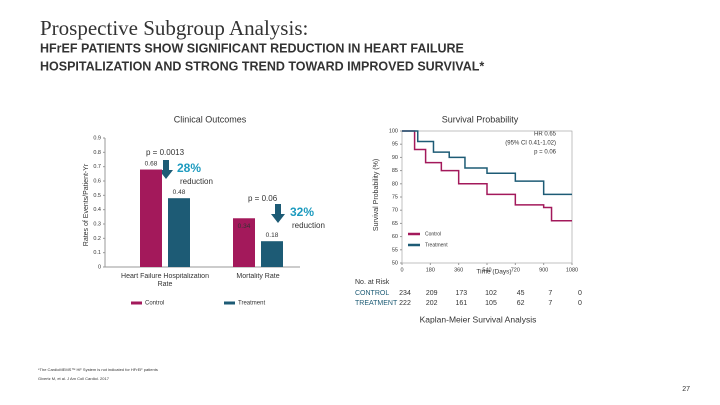 The width and height of the screenshot is (720, 405). I want to click on x-tick-label-box: Mortality Rate, so click(258, 276).